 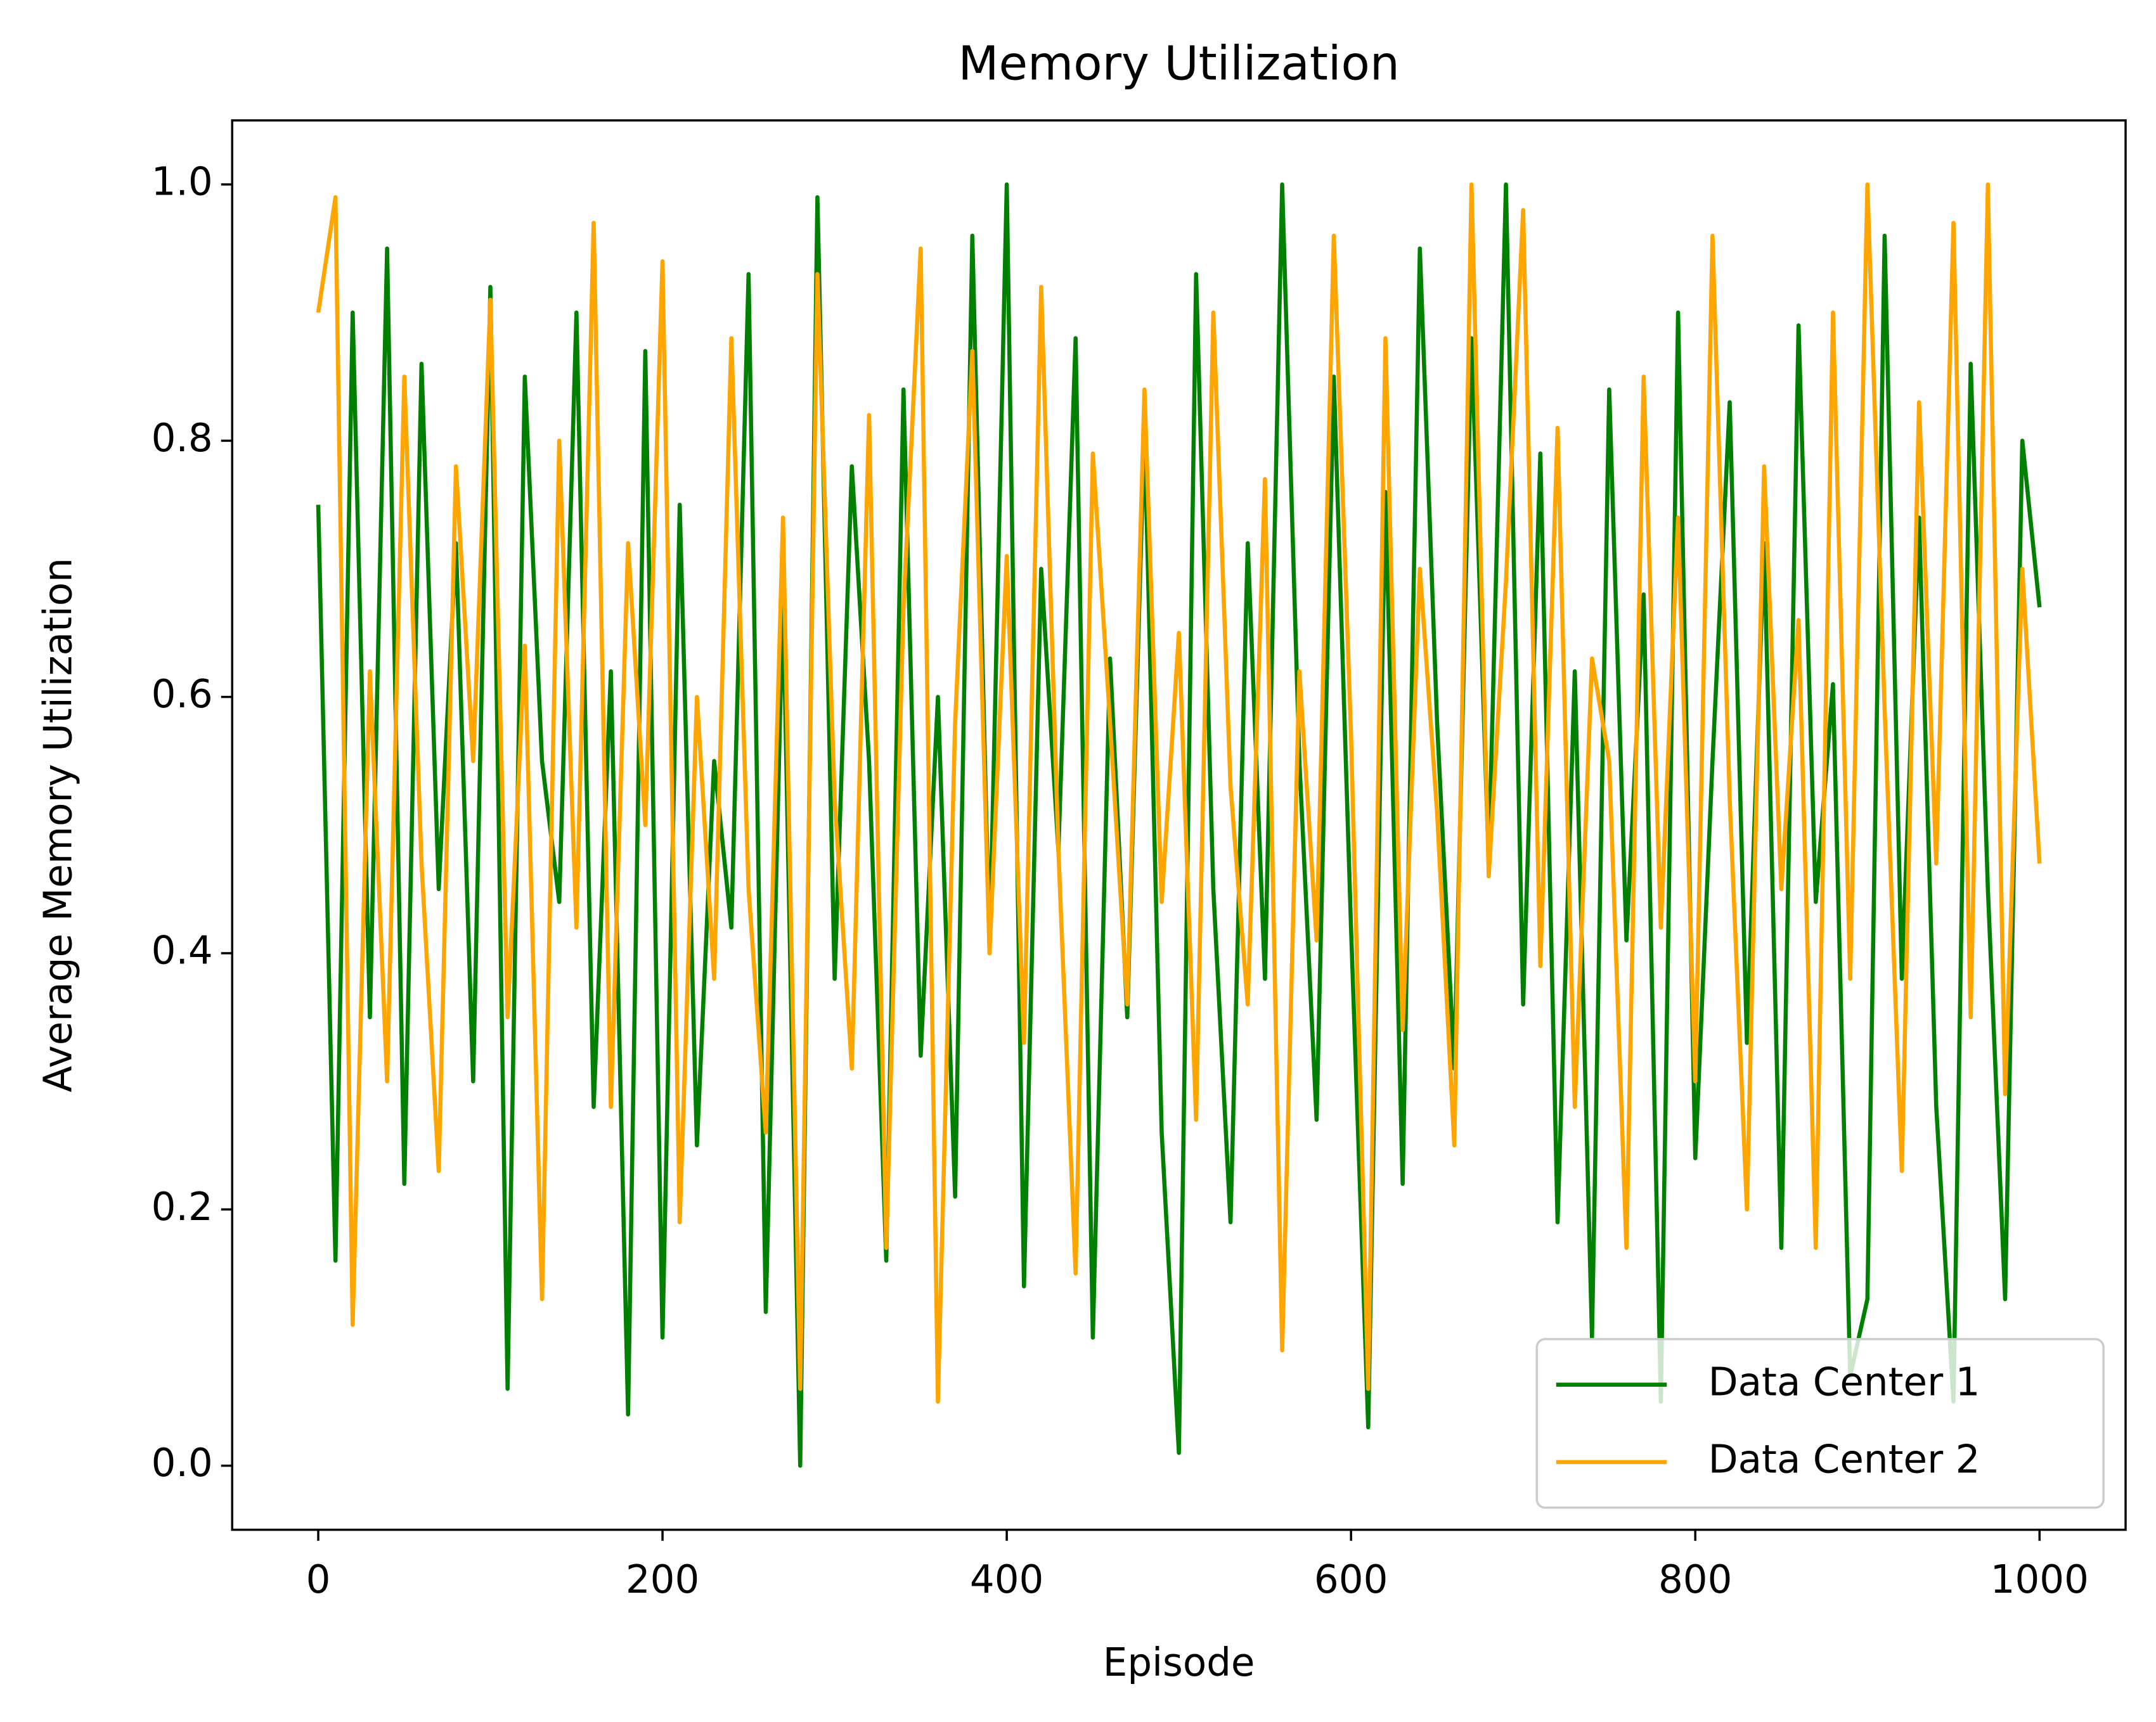 I want to click on y-tick-label: 1.0, so click(x=182, y=182).